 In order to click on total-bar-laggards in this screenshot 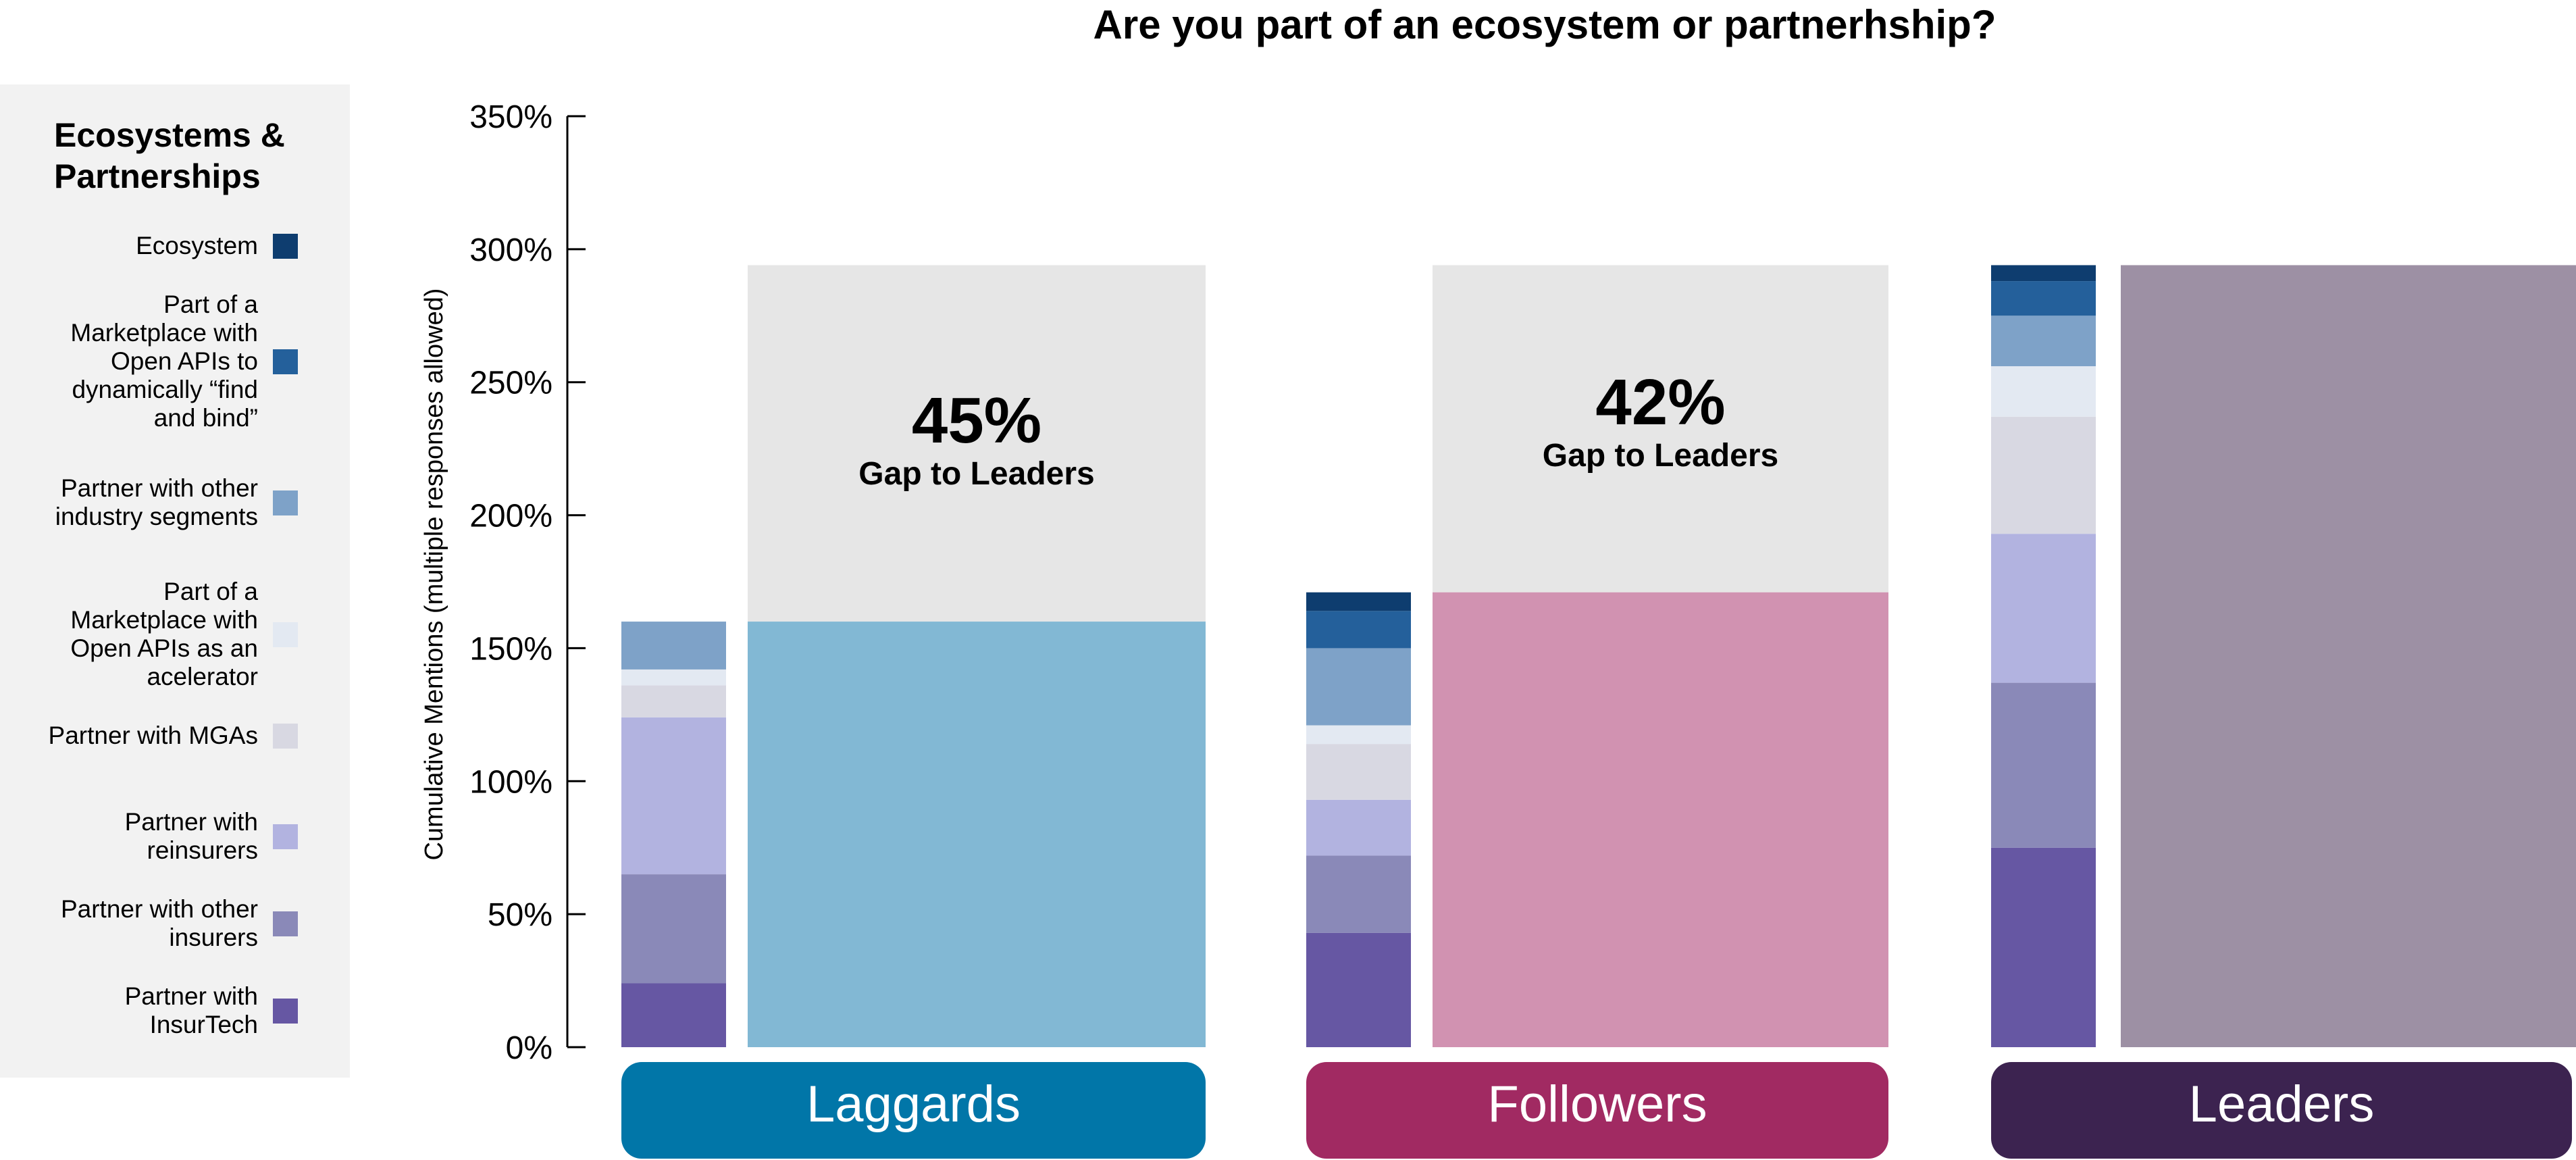, I will do `click(977, 834)`.